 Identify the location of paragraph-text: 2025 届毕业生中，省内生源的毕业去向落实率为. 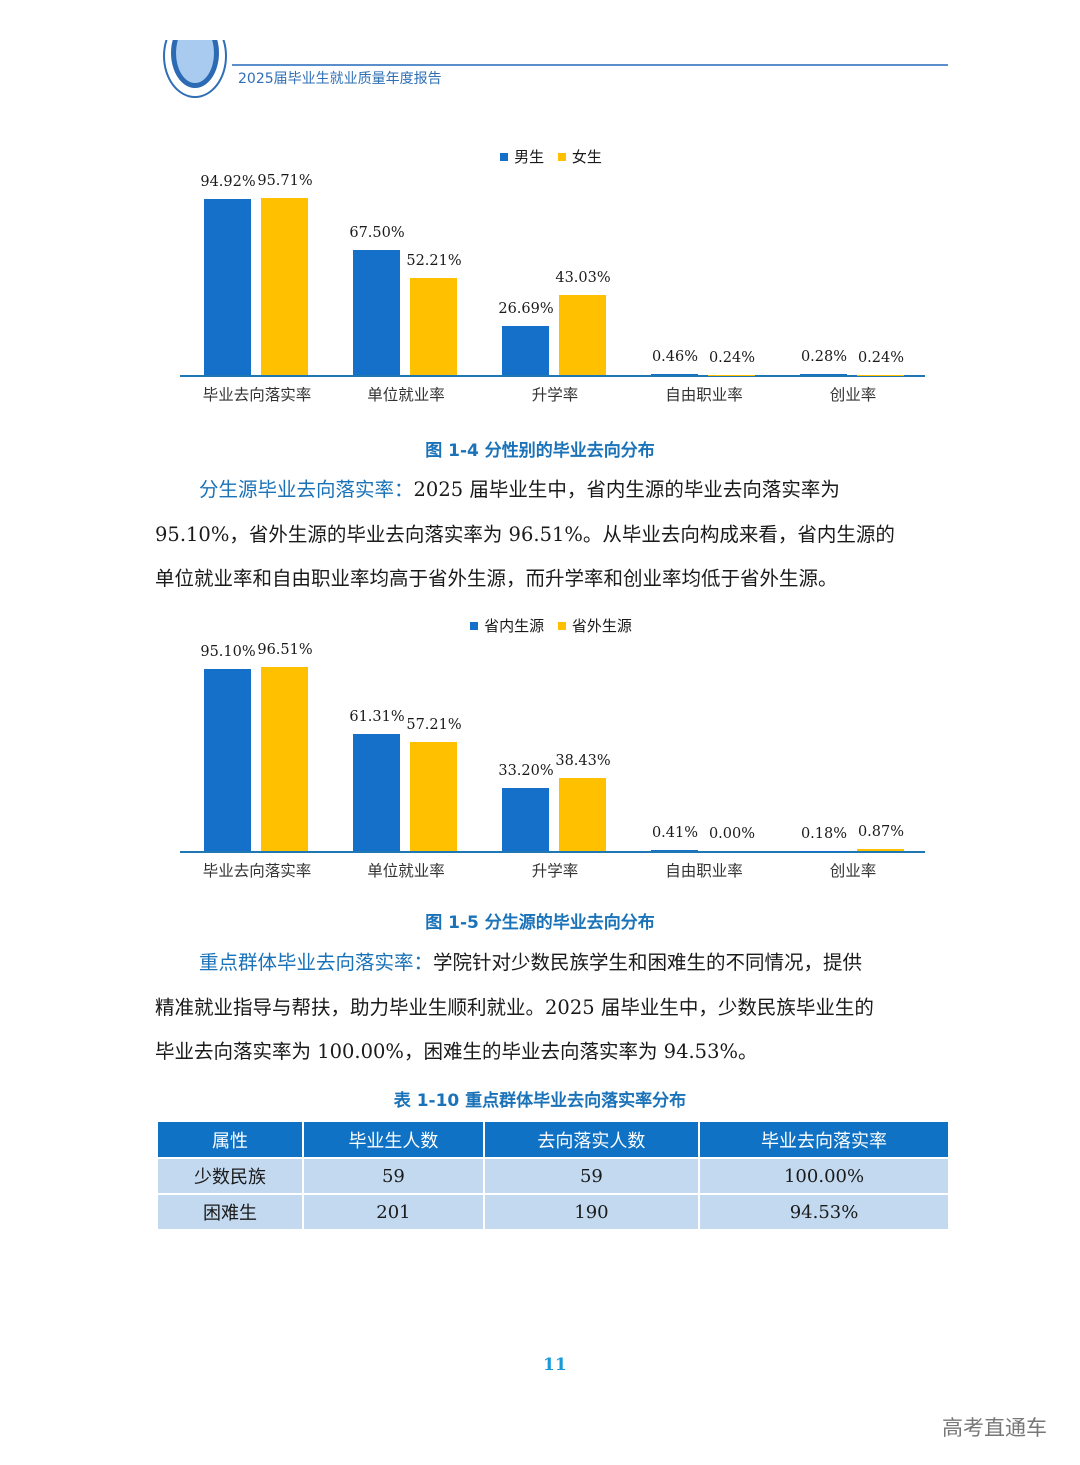
(626, 489).